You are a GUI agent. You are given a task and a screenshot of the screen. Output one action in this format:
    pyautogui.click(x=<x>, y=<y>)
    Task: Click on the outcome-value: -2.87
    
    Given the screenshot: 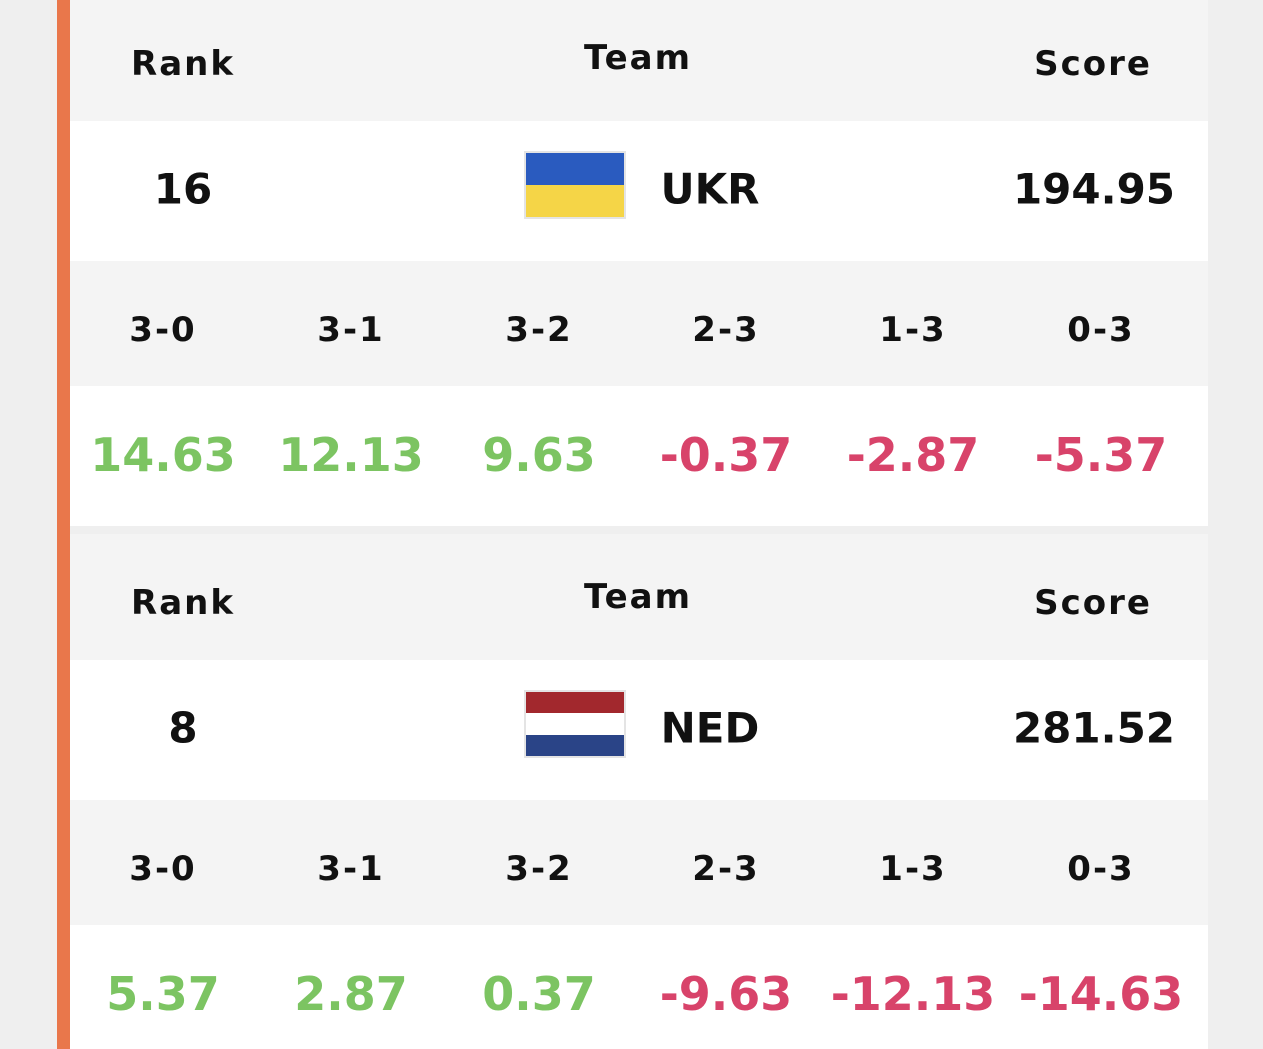 What is the action you would take?
    pyautogui.click(x=913, y=455)
    